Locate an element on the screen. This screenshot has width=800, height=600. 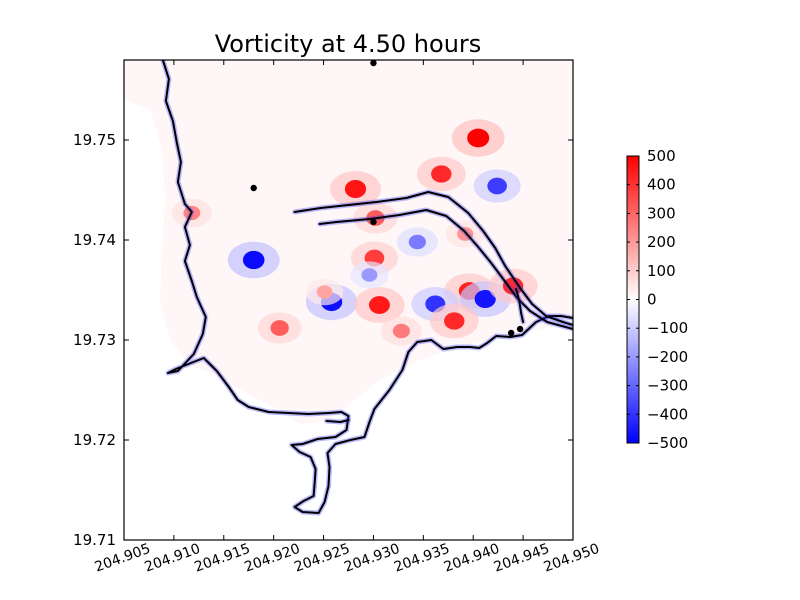
y-tick-label: 19.75 is located at coordinates (94, 140).